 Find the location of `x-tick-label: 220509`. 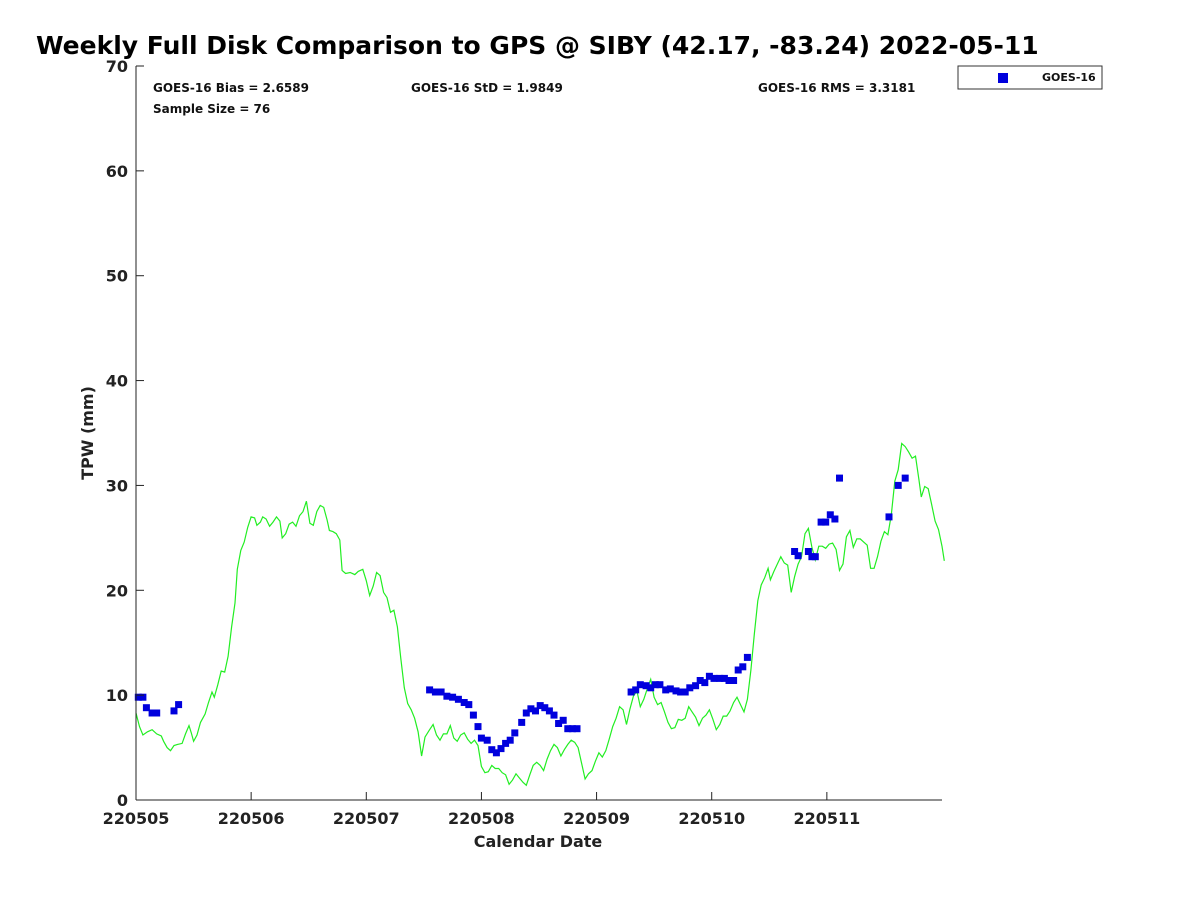

x-tick-label: 220509 is located at coordinates (596, 818).